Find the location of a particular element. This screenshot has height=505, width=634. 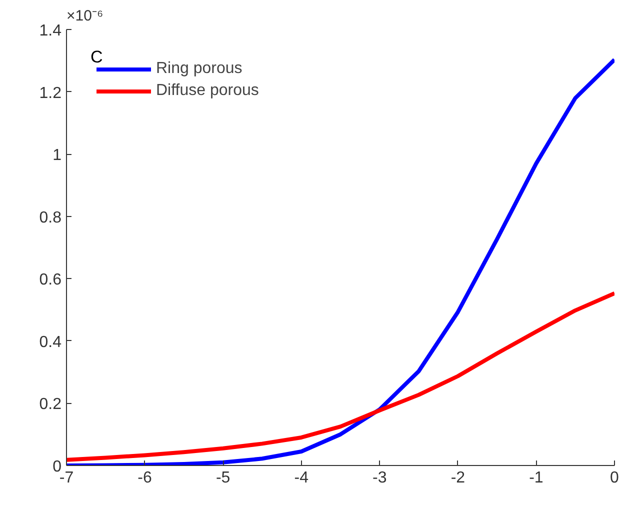

y-tick-label: 0.8 is located at coordinates (50, 217).